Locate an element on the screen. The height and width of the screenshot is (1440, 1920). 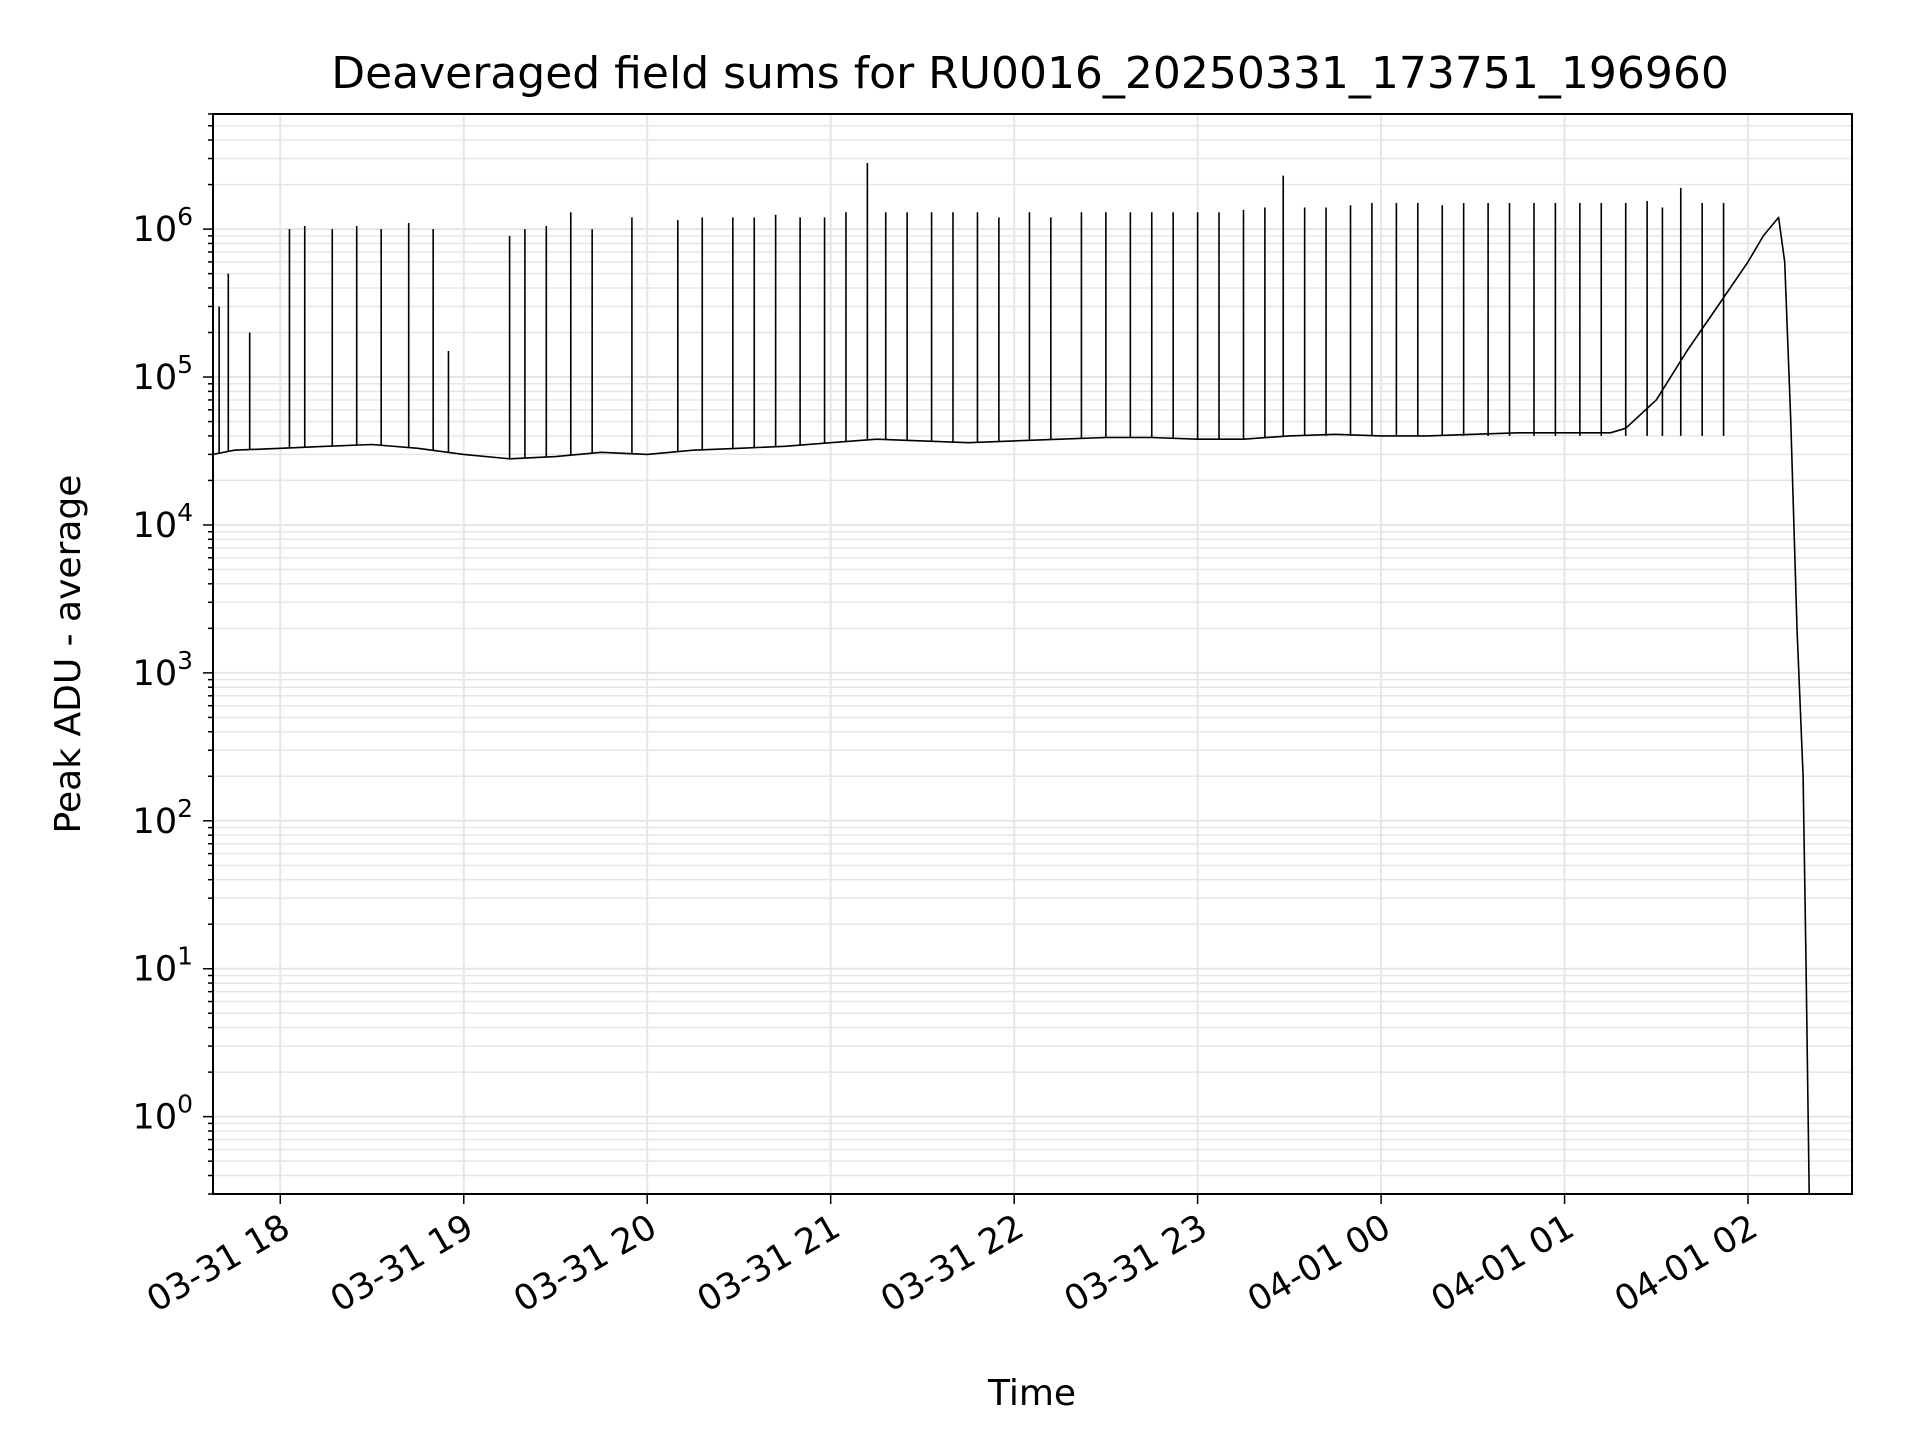
y-tick-label: 10³ is located at coordinates (163, 670).